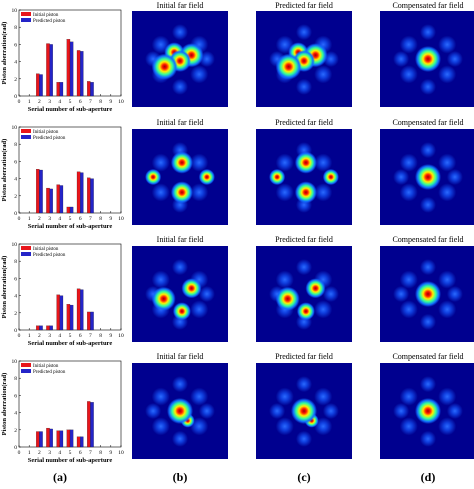 This screenshot has width=474, height=489. Describe the element at coordinates (304, 477) in the screenshot. I see `panel-label-c: (c)` at that location.